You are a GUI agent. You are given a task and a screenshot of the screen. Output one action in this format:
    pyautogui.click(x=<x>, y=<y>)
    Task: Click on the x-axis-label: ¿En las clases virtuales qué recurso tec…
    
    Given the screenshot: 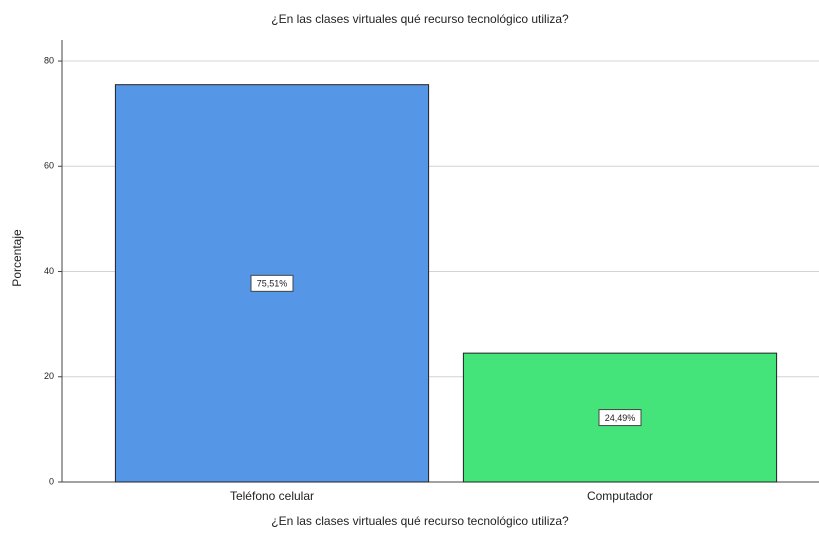 What is the action you would take?
    pyautogui.click(x=420, y=521)
    